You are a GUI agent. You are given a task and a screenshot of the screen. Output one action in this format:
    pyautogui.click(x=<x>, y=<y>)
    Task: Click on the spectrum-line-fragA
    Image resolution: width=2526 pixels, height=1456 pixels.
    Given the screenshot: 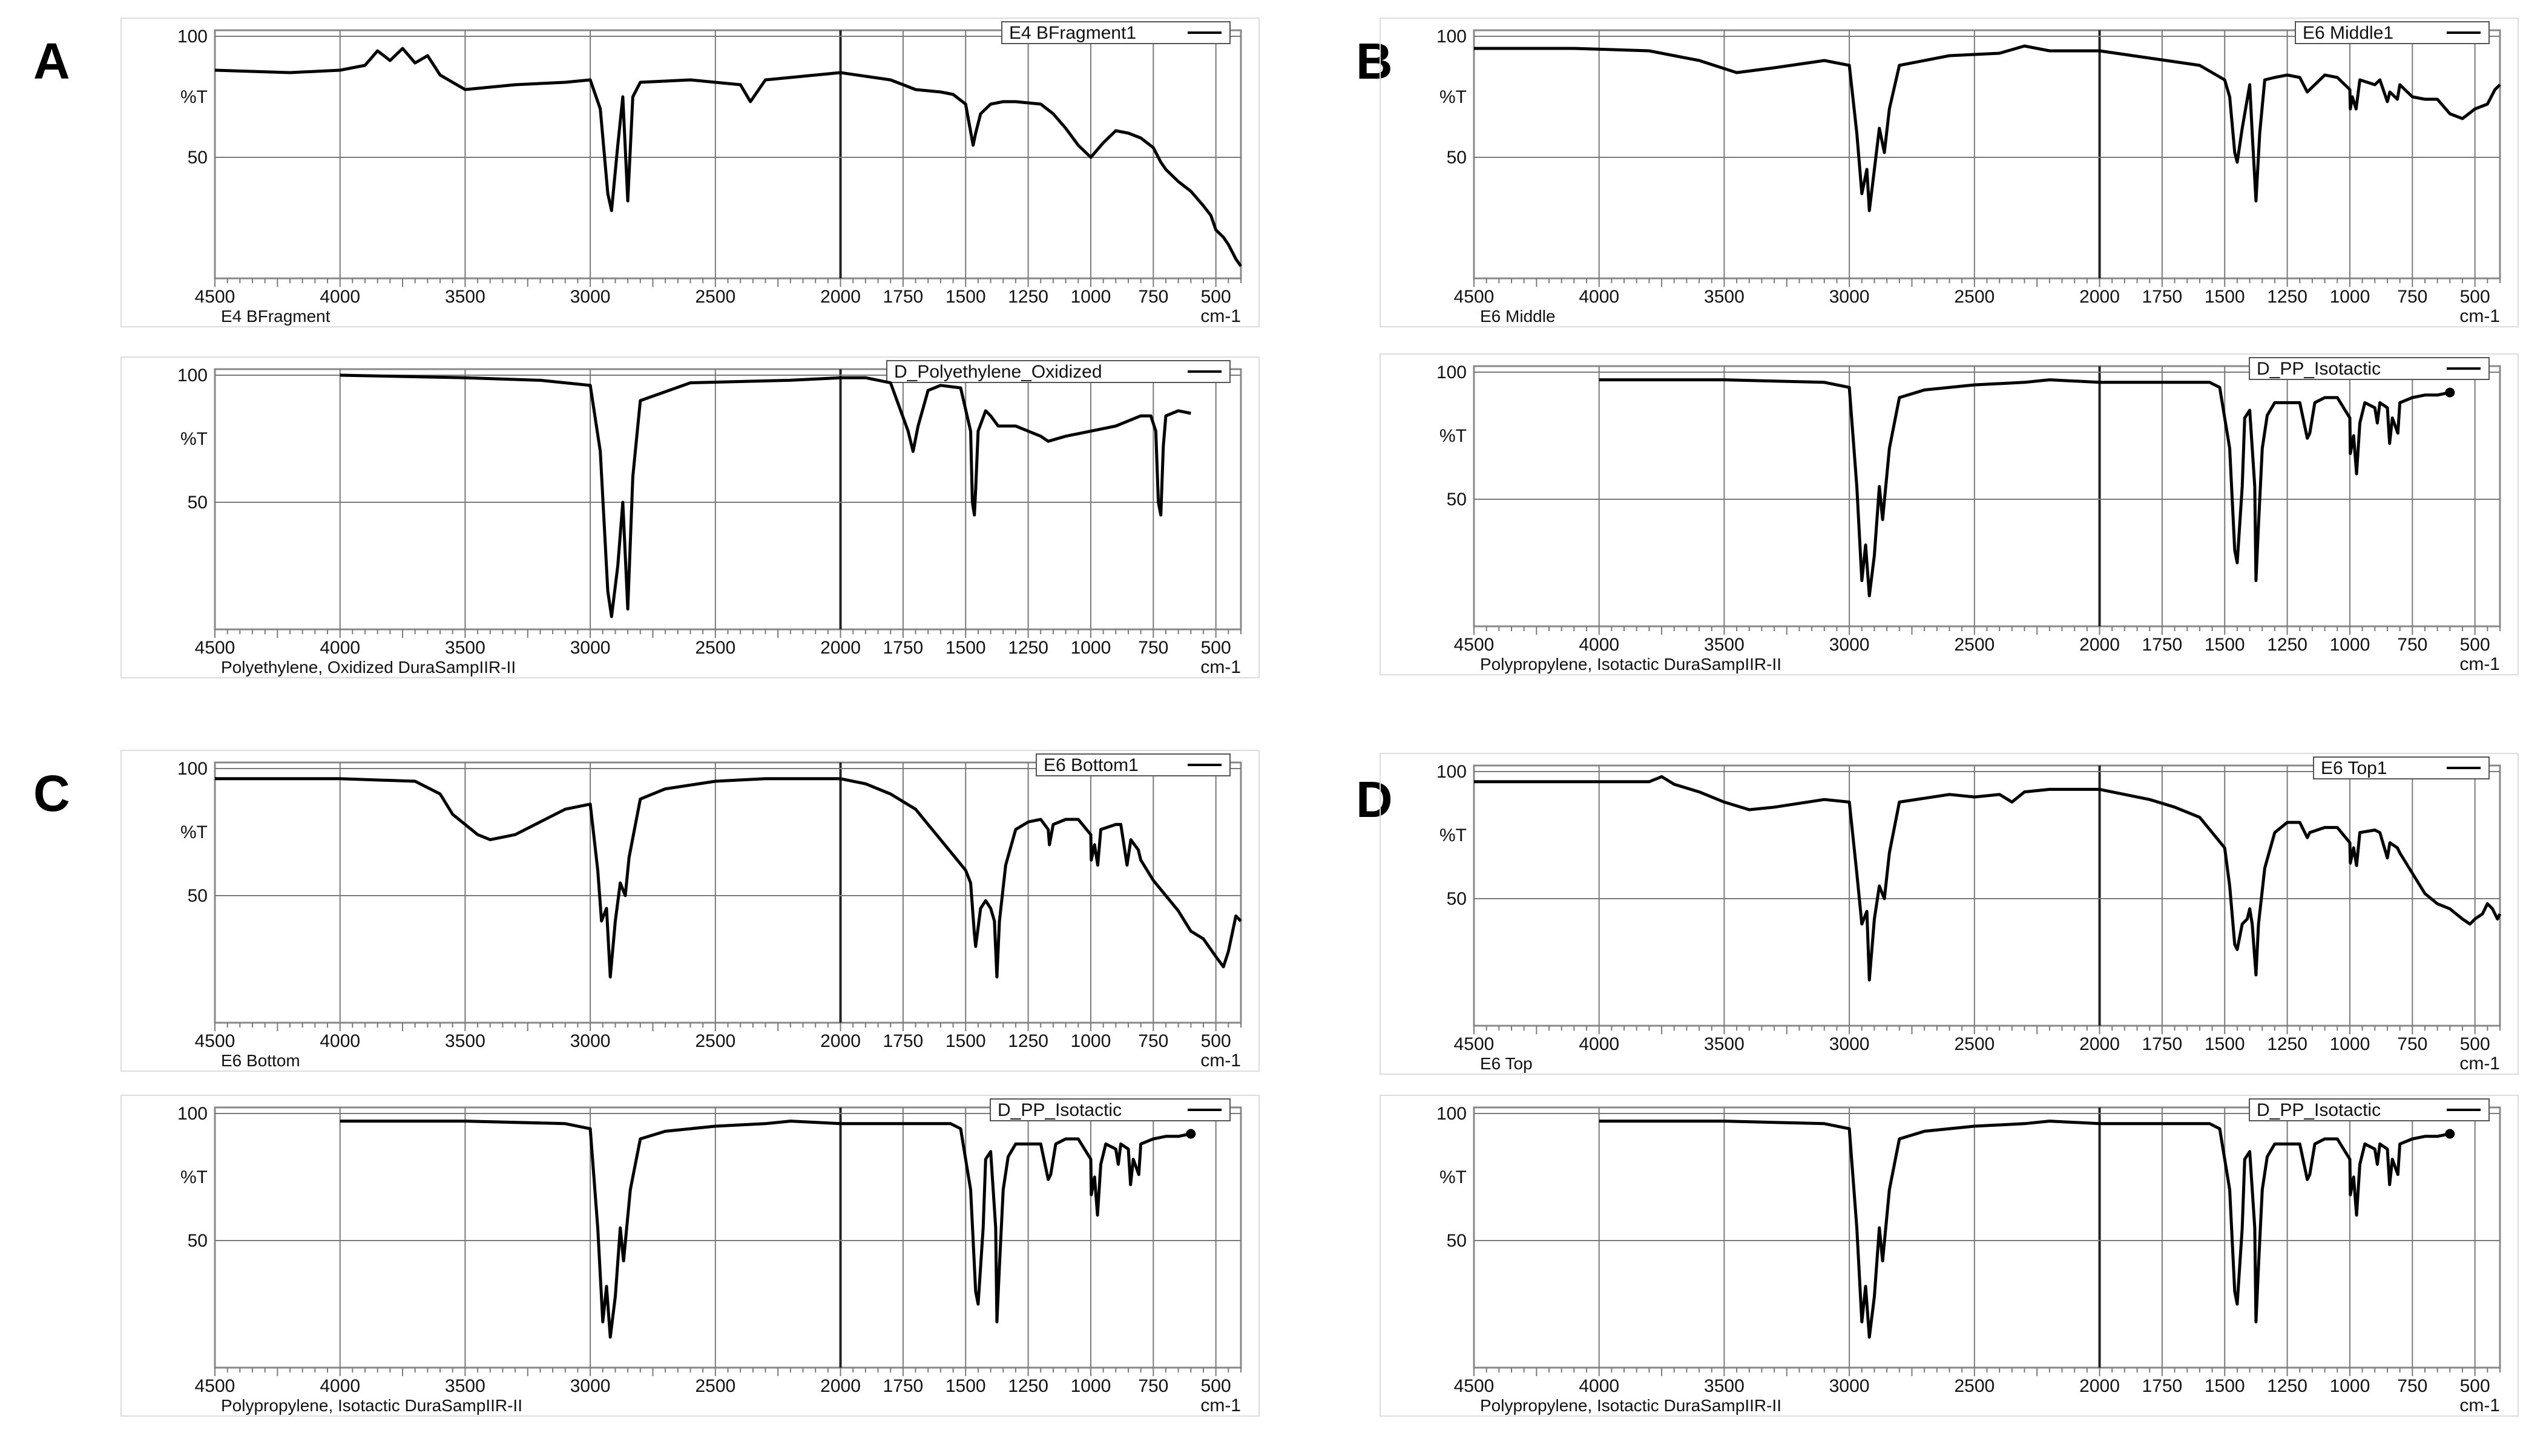 What is the action you would take?
    pyautogui.click(x=728, y=157)
    